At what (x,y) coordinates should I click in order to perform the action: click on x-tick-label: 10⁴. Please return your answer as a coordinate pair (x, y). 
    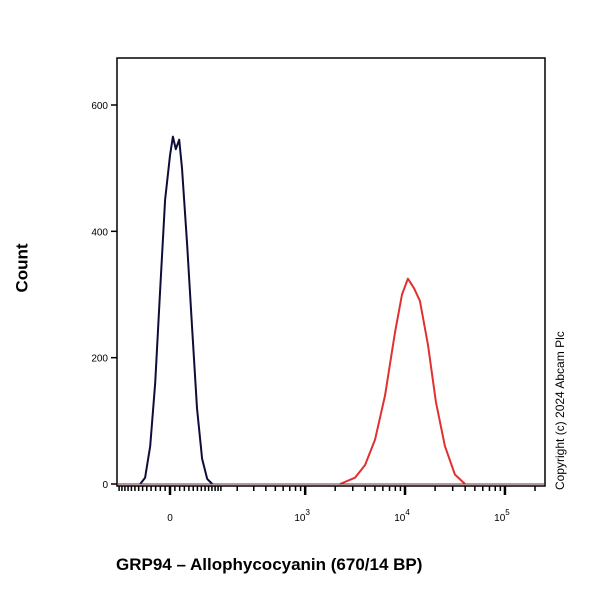
    Looking at the image, I should click on (402, 516).